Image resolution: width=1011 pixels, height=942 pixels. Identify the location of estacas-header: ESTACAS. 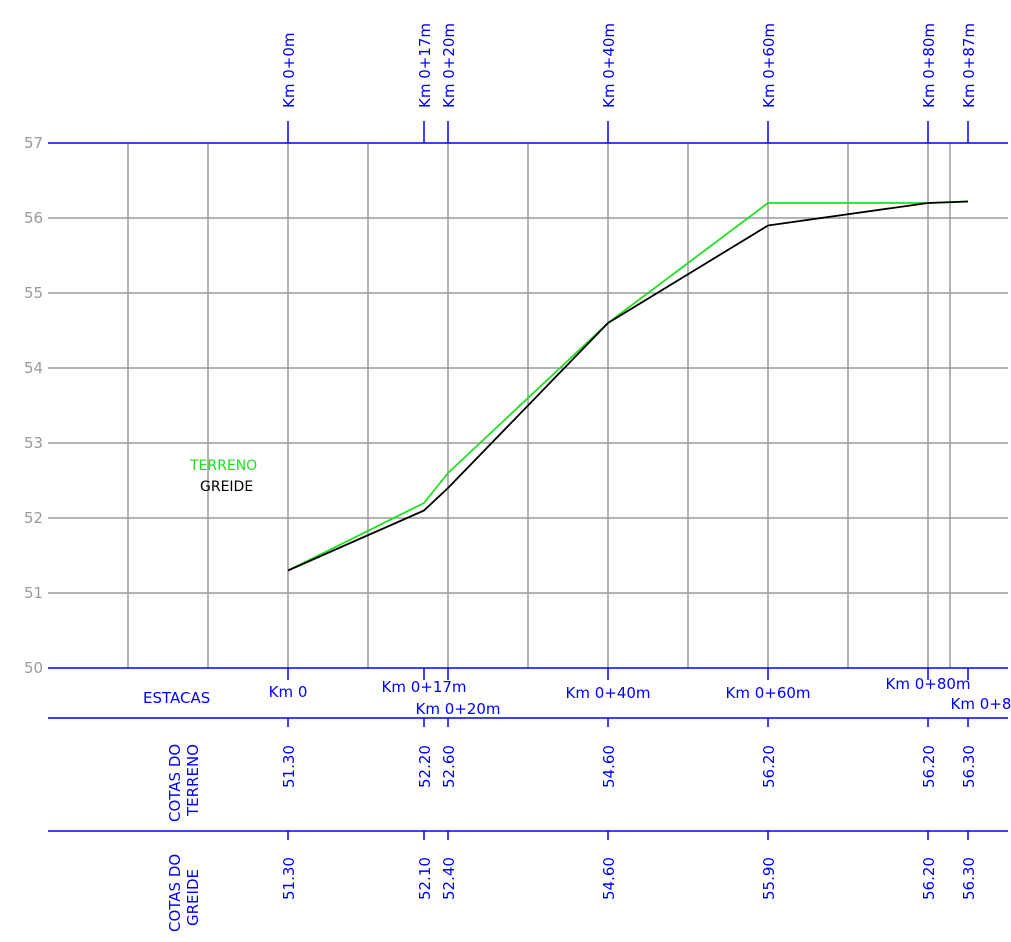
(176, 698).